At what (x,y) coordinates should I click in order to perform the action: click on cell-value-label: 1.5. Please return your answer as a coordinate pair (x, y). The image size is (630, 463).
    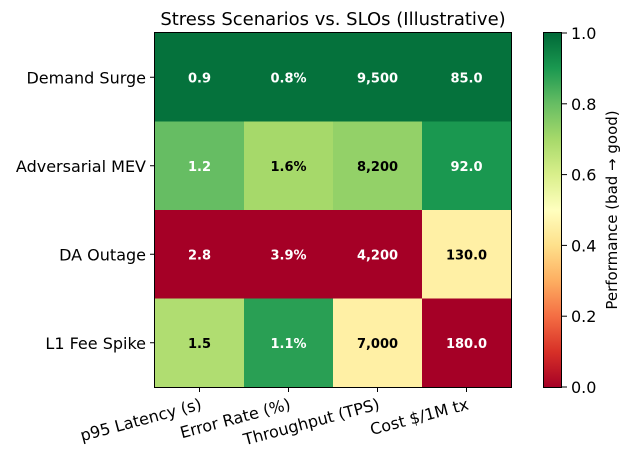
    Looking at the image, I should click on (199, 344).